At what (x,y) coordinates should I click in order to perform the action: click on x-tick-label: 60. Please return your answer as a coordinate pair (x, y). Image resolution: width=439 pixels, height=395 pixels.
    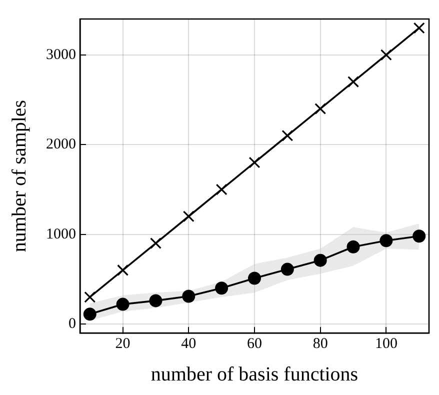
    Looking at the image, I should click on (254, 344).